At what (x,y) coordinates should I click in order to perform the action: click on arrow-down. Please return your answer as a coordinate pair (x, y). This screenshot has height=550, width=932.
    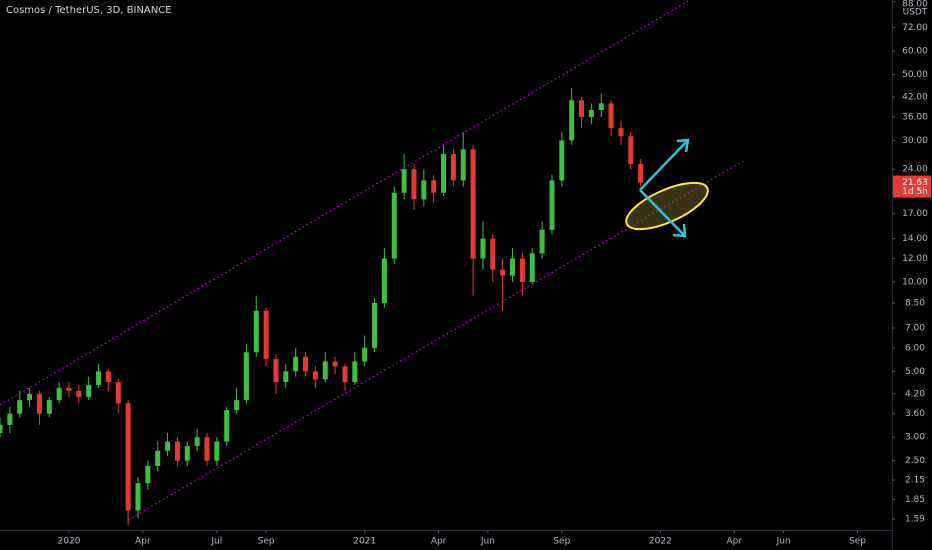
    Looking at the image, I should click on (663, 213).